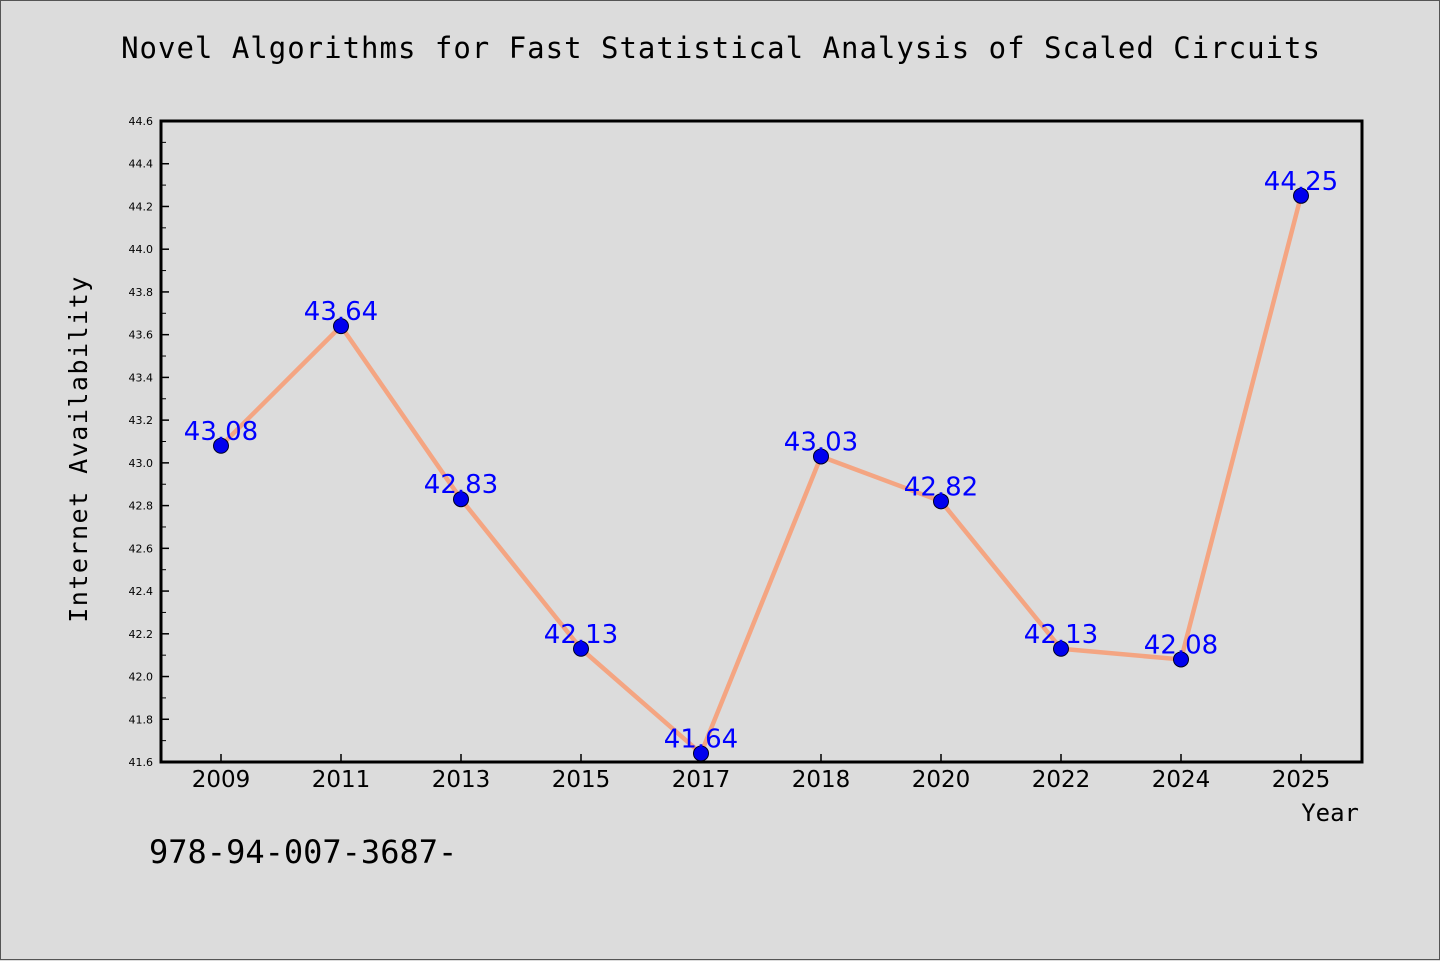  Describe the element at coordinates (141, 677) in the screenshot. I see `y-tick-label: 42.0` at that location.